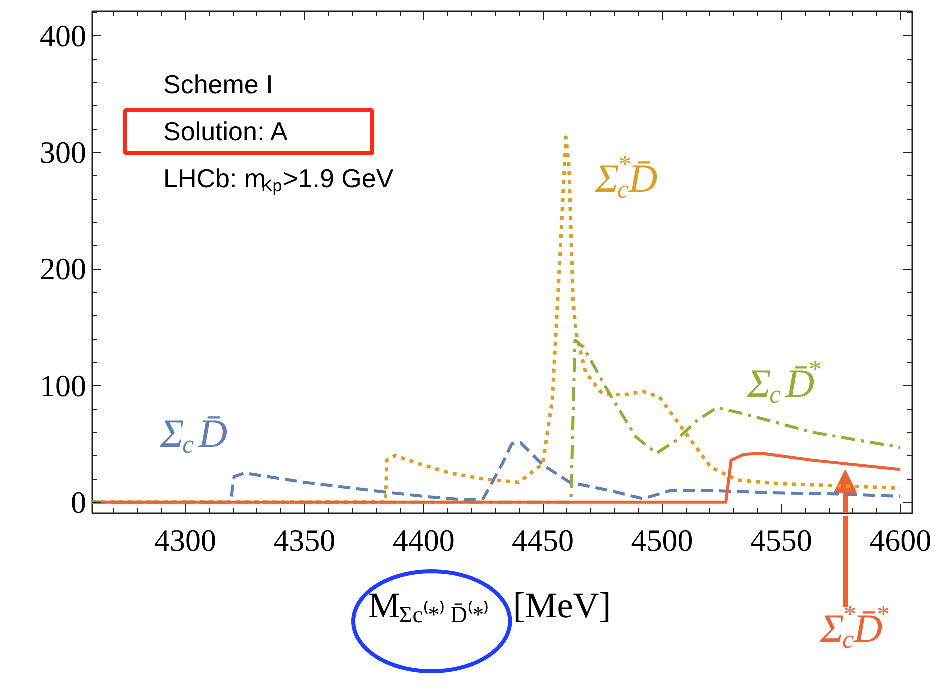 Image resolution: width=945 pixels, height=688 pixels. I want to click on annotation: Solution: A, so click(226, 131).